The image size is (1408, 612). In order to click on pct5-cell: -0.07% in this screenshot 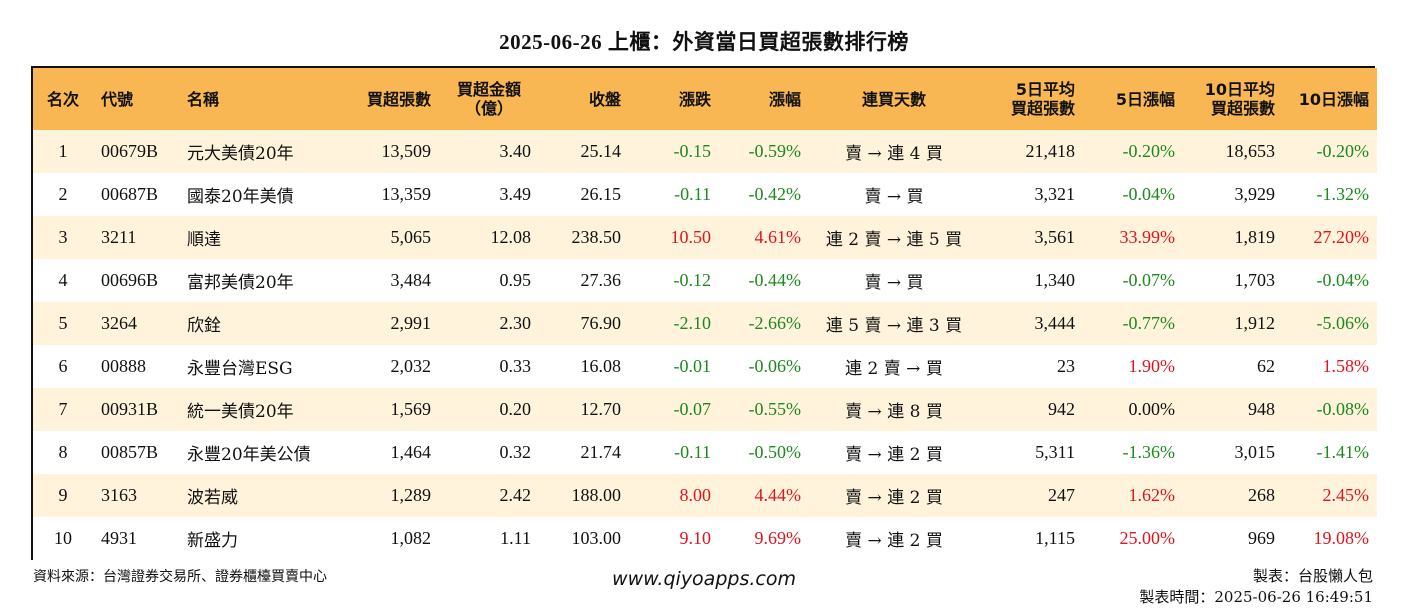, I will do `click(1149, 280)`.